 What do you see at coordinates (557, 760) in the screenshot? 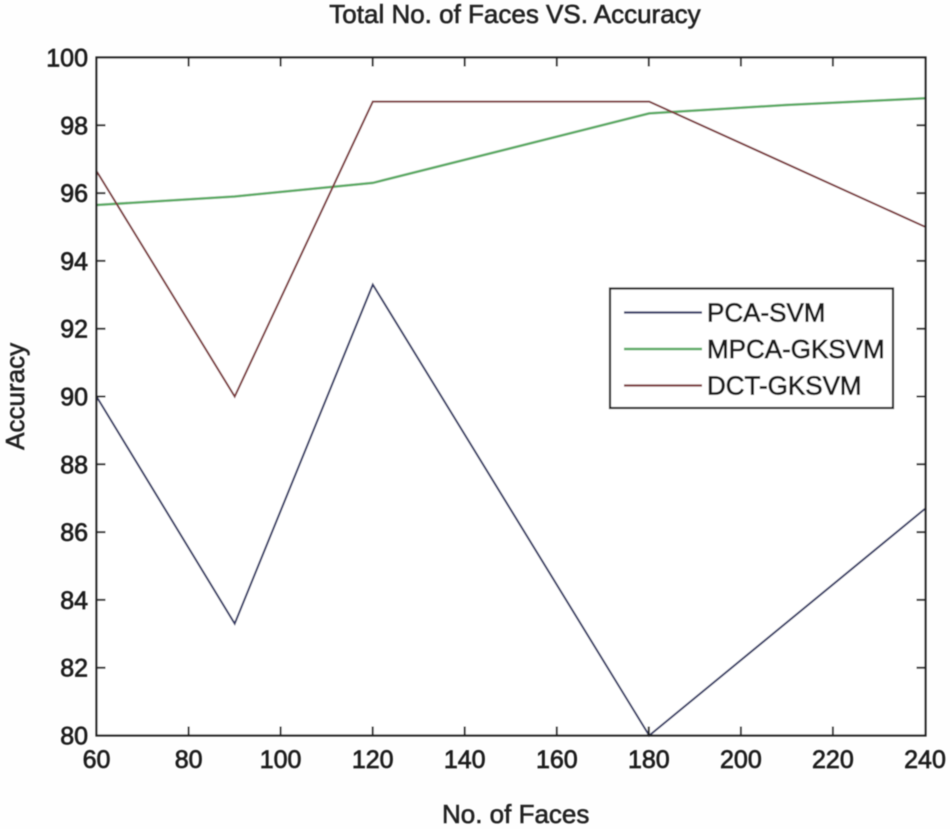
I see `svg-text: 160` at bounding box center [557, 760].